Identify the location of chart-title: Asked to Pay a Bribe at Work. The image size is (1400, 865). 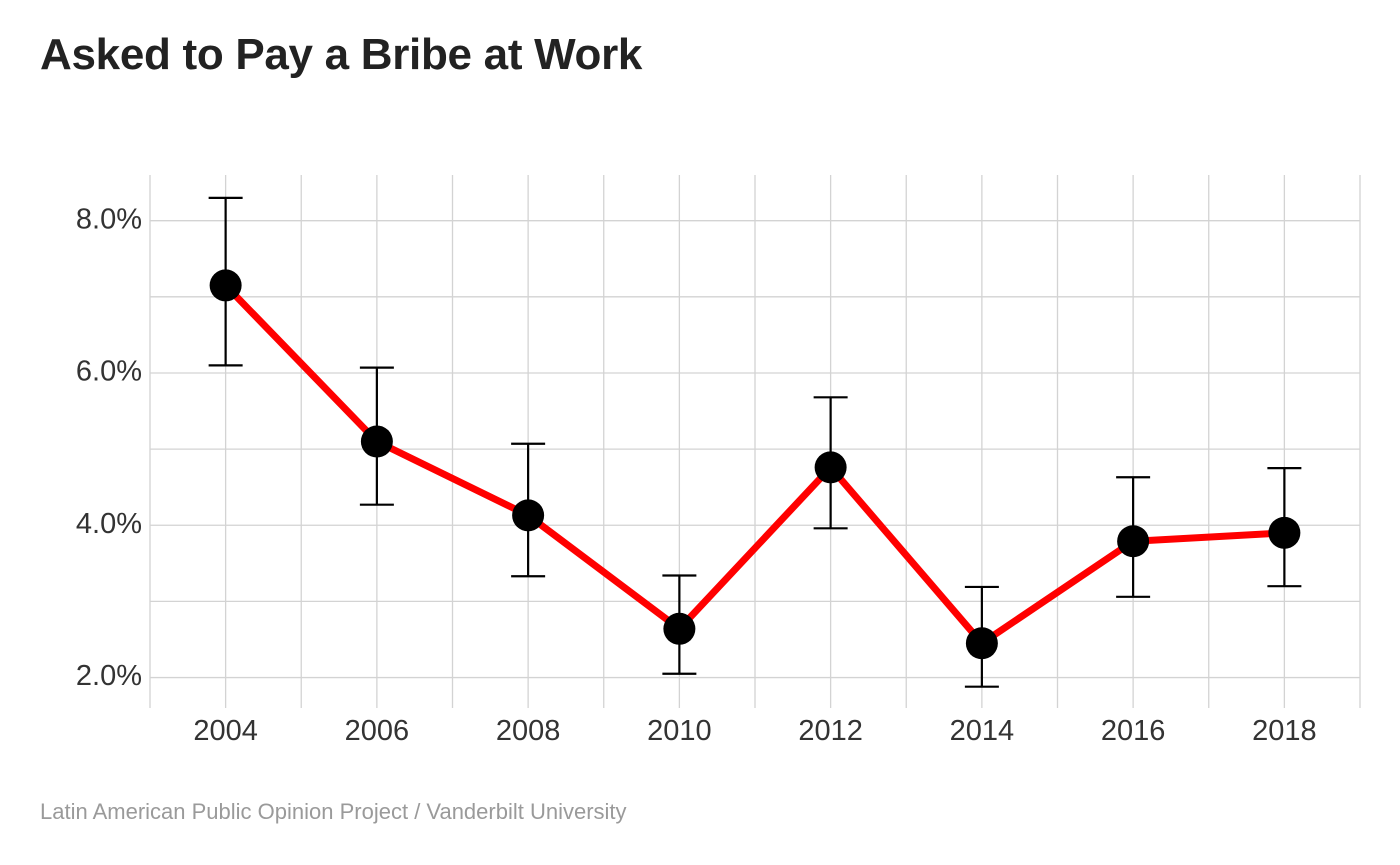
(341, 54).